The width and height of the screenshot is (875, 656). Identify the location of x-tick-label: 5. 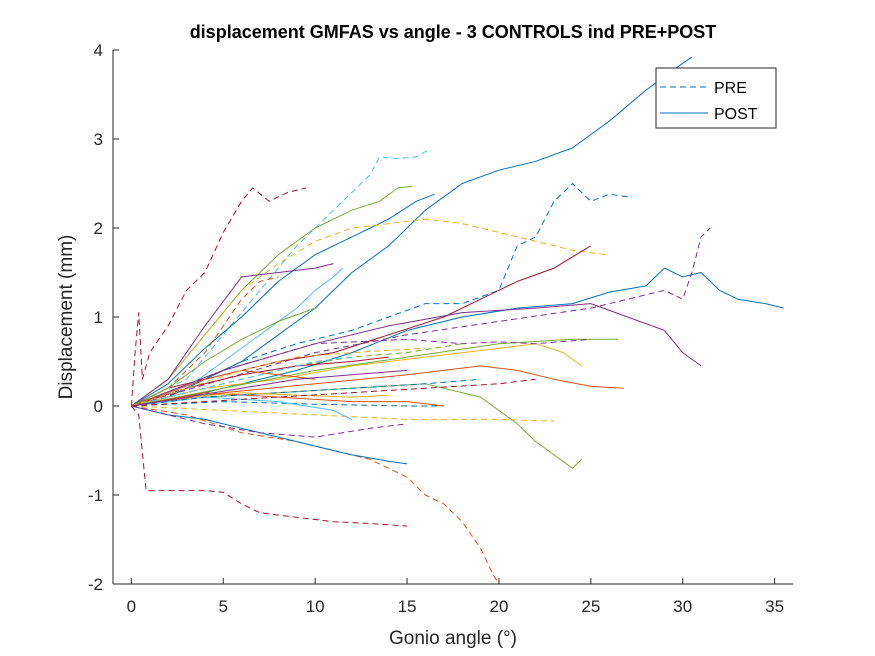
(223, 606).